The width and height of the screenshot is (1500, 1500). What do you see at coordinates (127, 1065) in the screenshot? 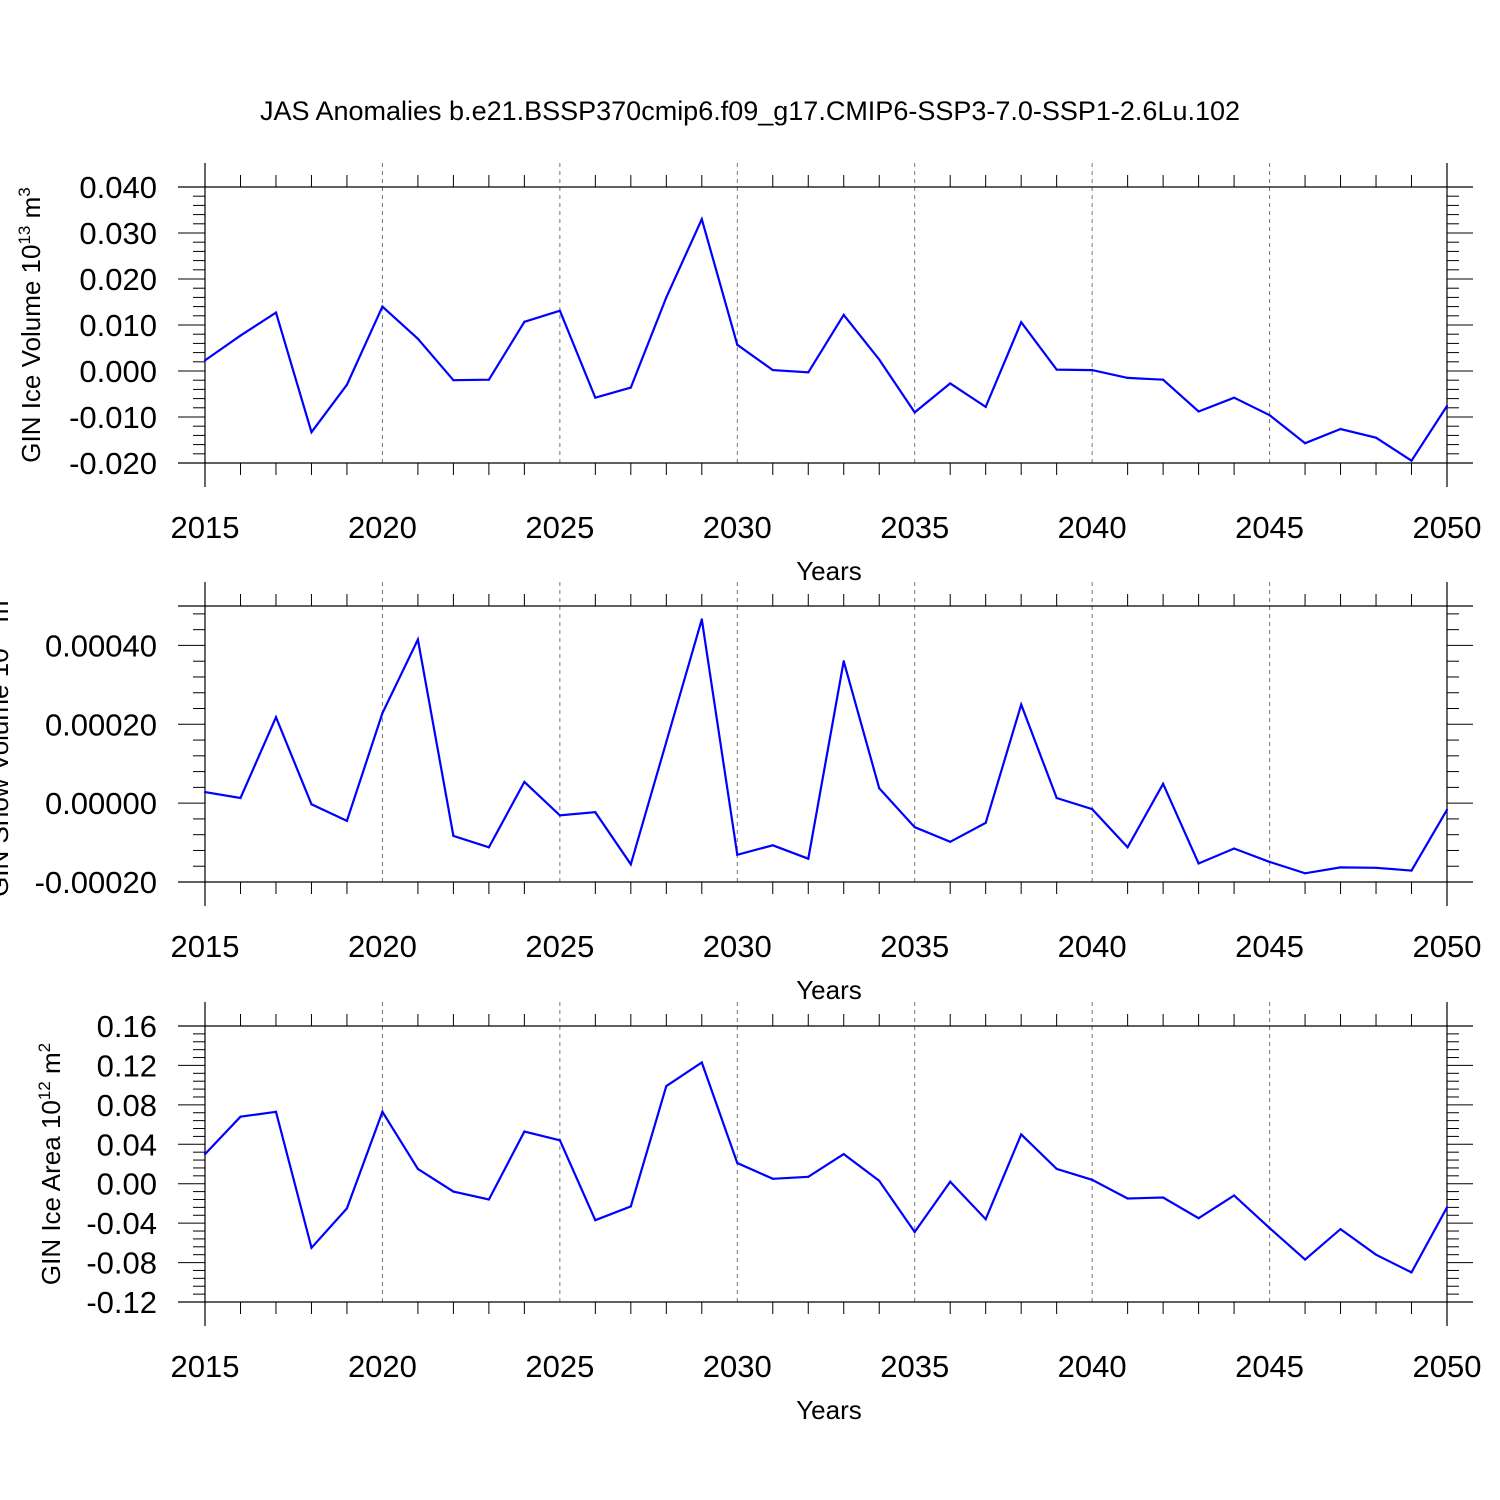
I see `y-tick-label: 0.12` at bounding box center [127, 1065].